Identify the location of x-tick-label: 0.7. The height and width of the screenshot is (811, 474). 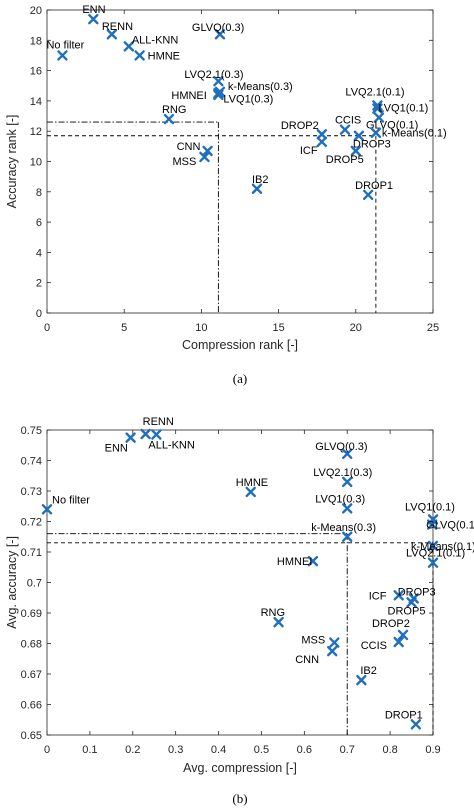
(347, 750).